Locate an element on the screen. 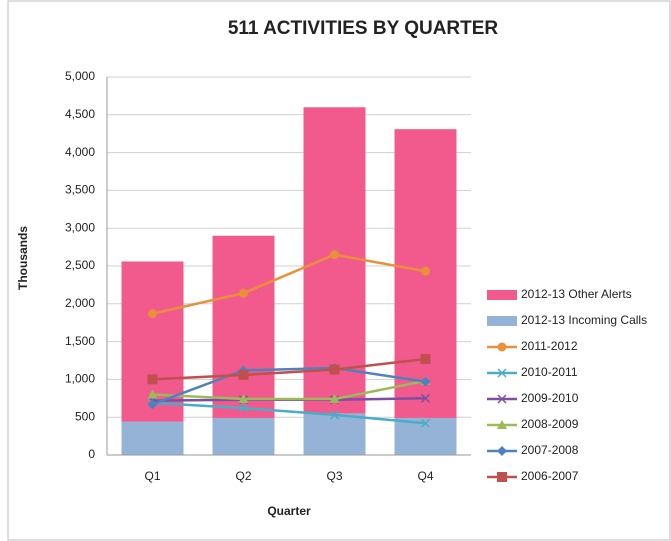  y-tick-label: 0 is located at coordinates (91, 454).